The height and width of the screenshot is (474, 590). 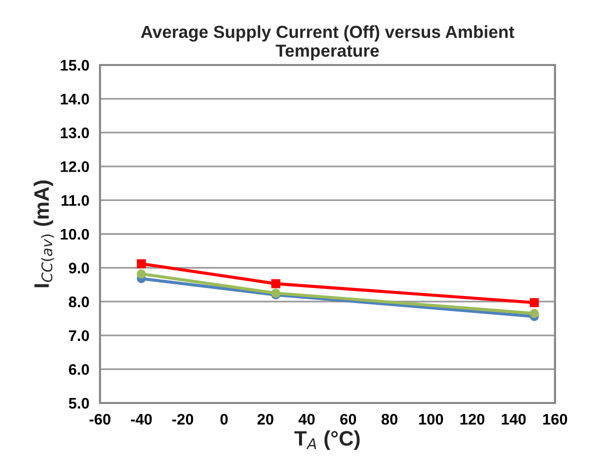 I want to click on y-tick-label: 6.0, so click(x=78, y=369).